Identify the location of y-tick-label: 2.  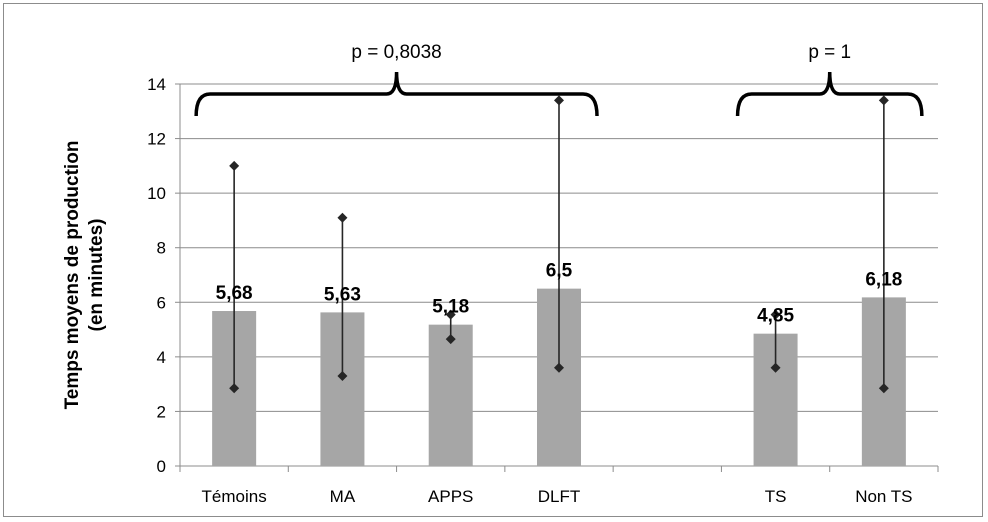
(161, 411).